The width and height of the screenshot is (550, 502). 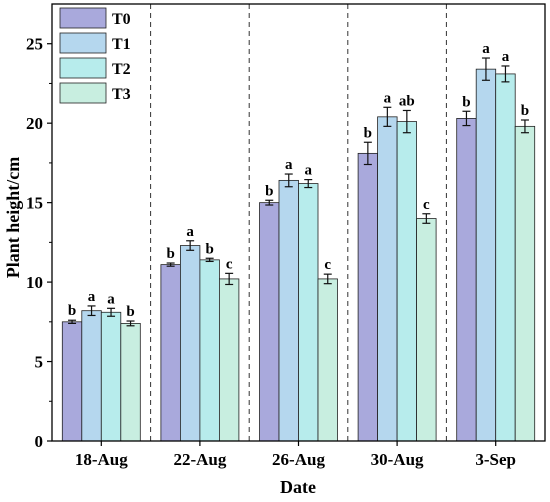 I want to click on bar-T3-26-Aug, so click(x=327, y=360).